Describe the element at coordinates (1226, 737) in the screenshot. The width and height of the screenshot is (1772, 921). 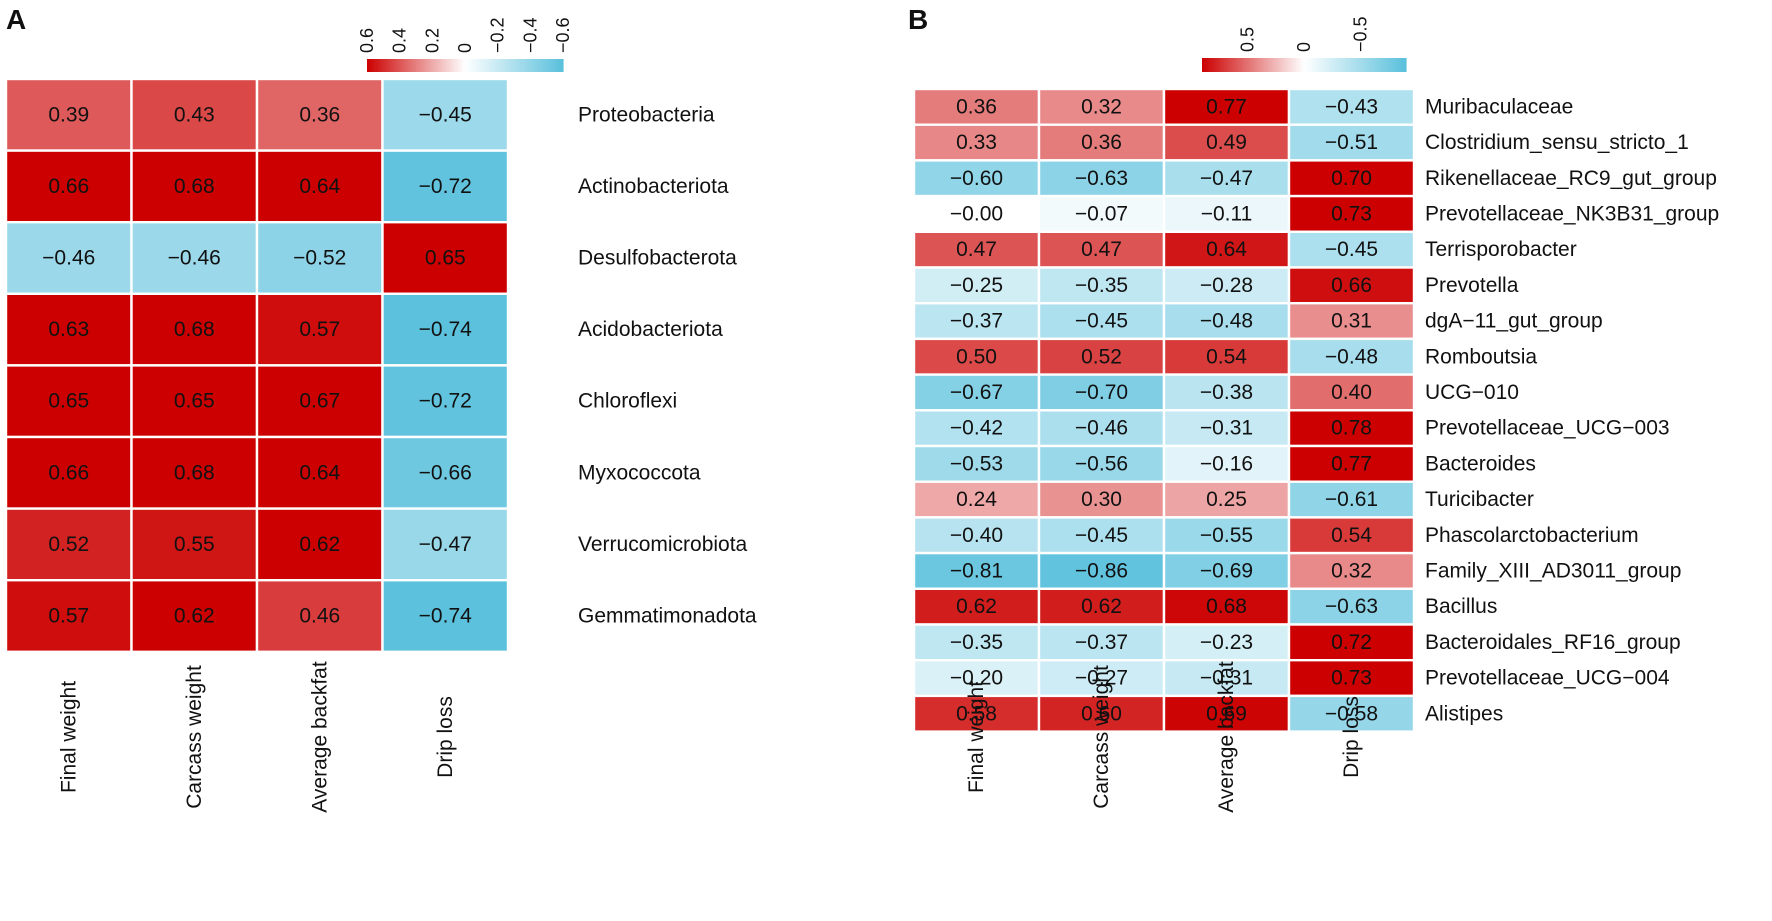
I see `heatmap-b-col-label: Average backfat` at that location.